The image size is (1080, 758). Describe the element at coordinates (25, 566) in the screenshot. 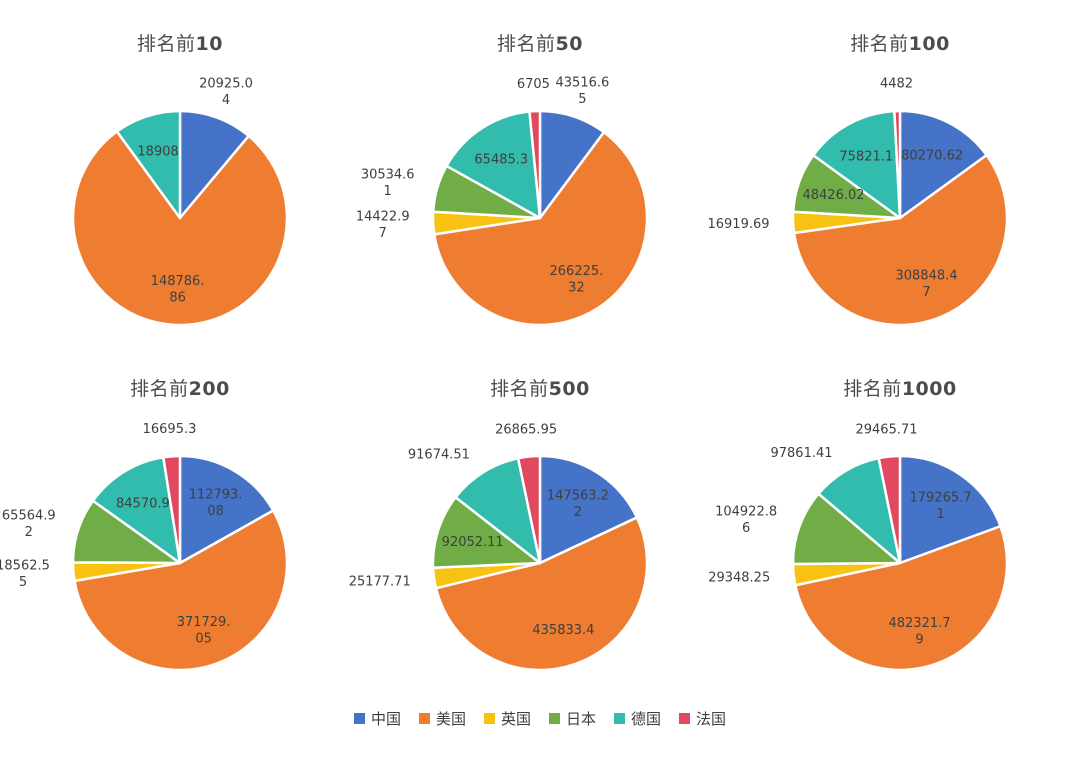

I see `data-label: 18562.5` at that location.